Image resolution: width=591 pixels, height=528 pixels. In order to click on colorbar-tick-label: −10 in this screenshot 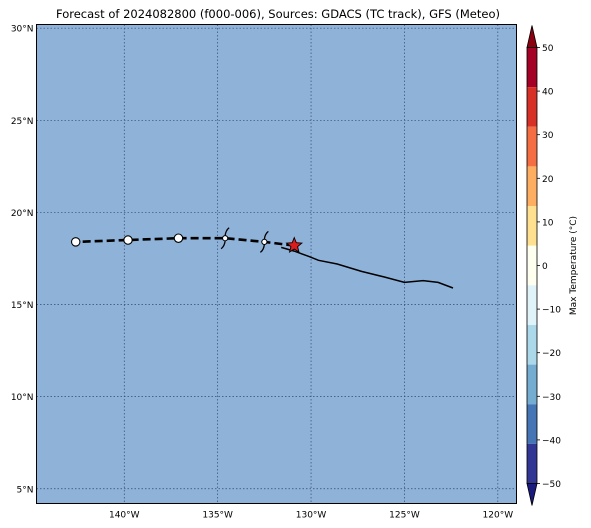, I will do `click(551, 311)`.